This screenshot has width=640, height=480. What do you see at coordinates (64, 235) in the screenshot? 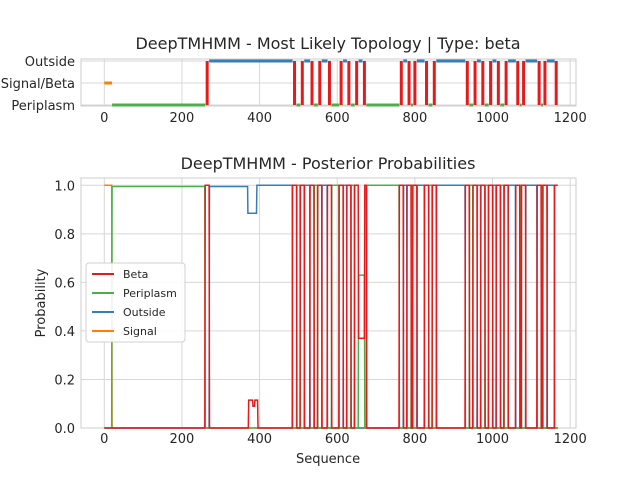
I see `posterior-y-tick-label: 0.8` at bounding box center [64, 235].